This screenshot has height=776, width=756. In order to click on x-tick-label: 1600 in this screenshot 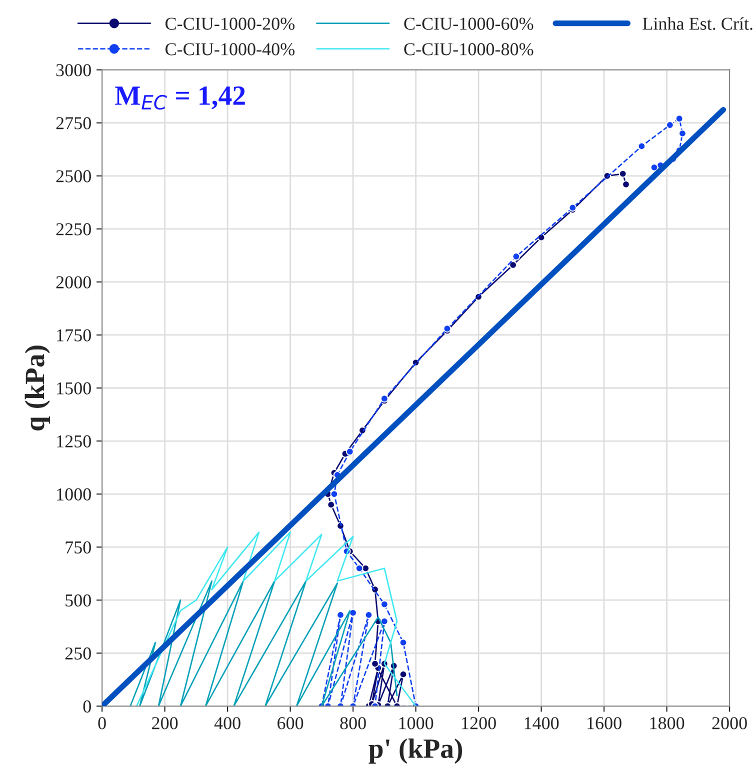, I will do `click(605, 723)`.